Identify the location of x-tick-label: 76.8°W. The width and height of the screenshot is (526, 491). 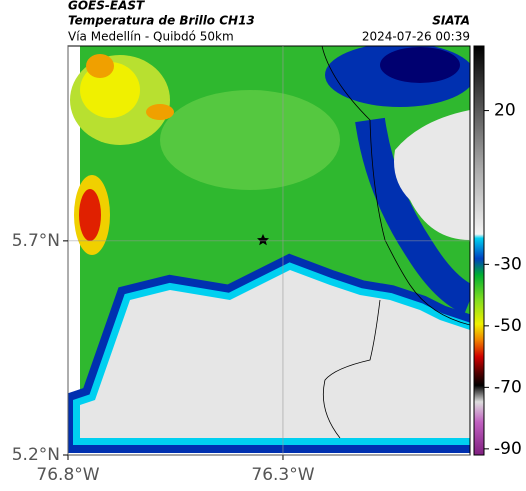
(67, 475).